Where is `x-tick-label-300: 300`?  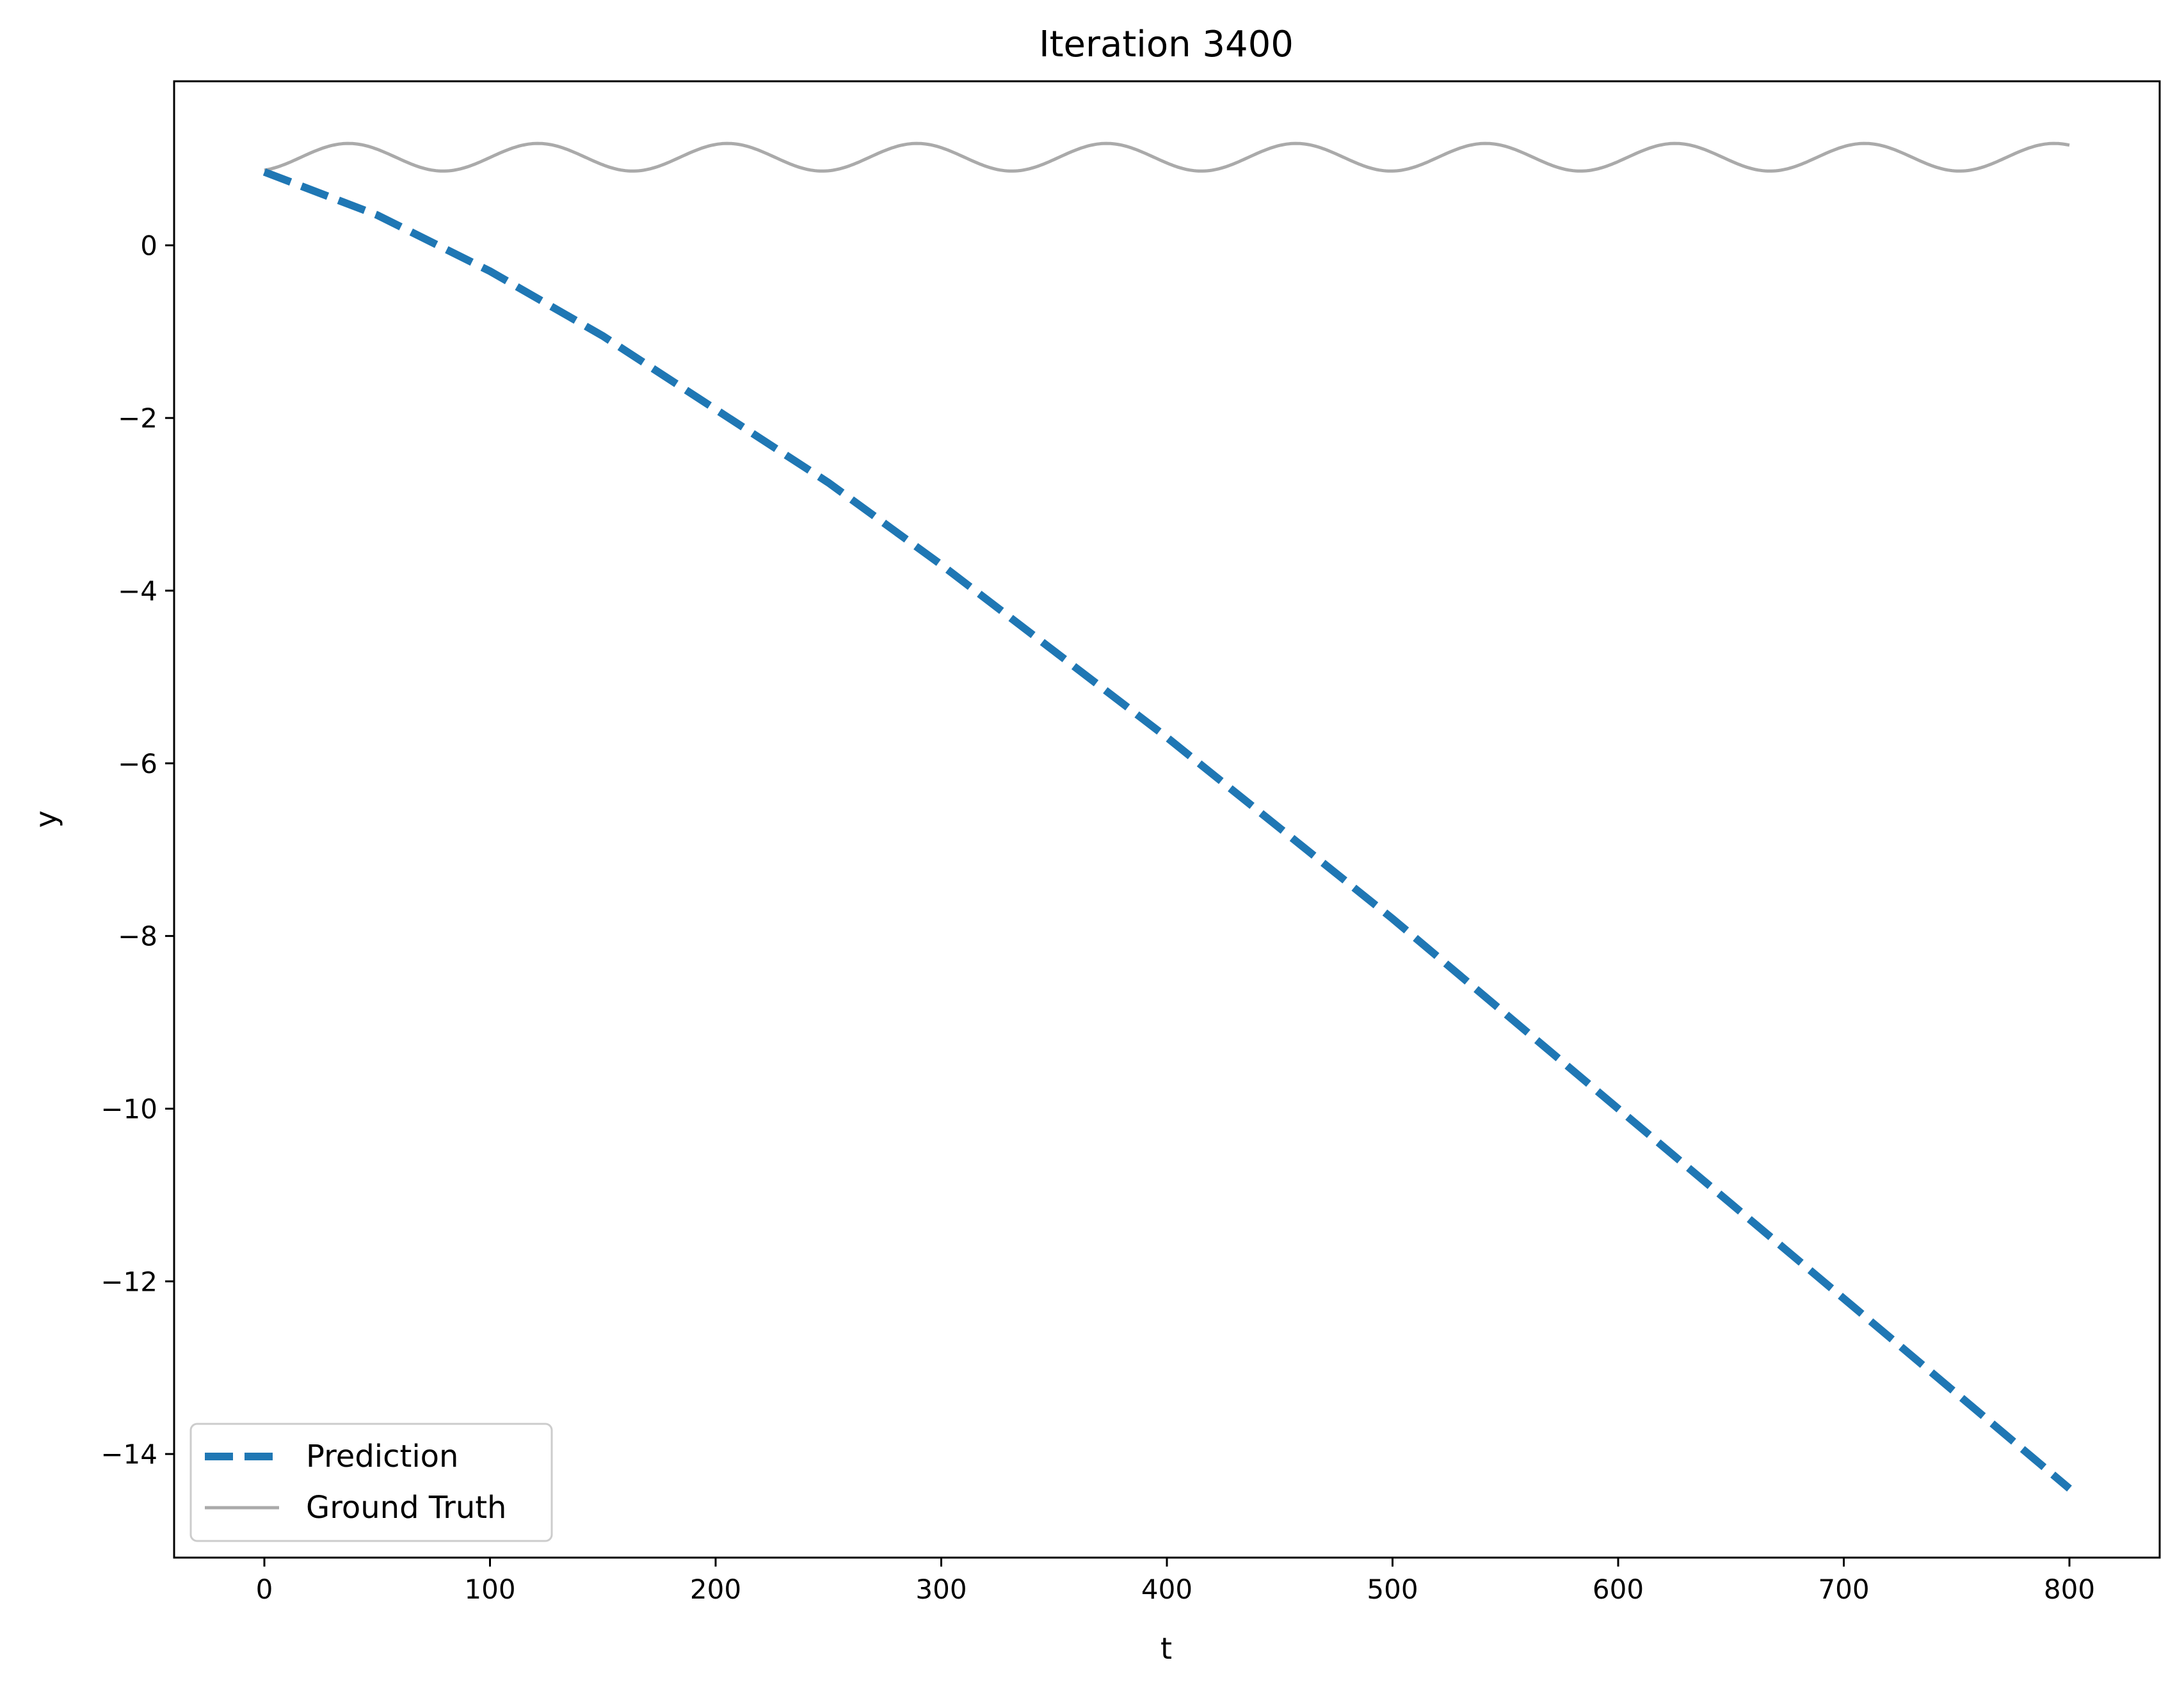
x-tick-label-300: 300 is located at coordinates (941, 1590).